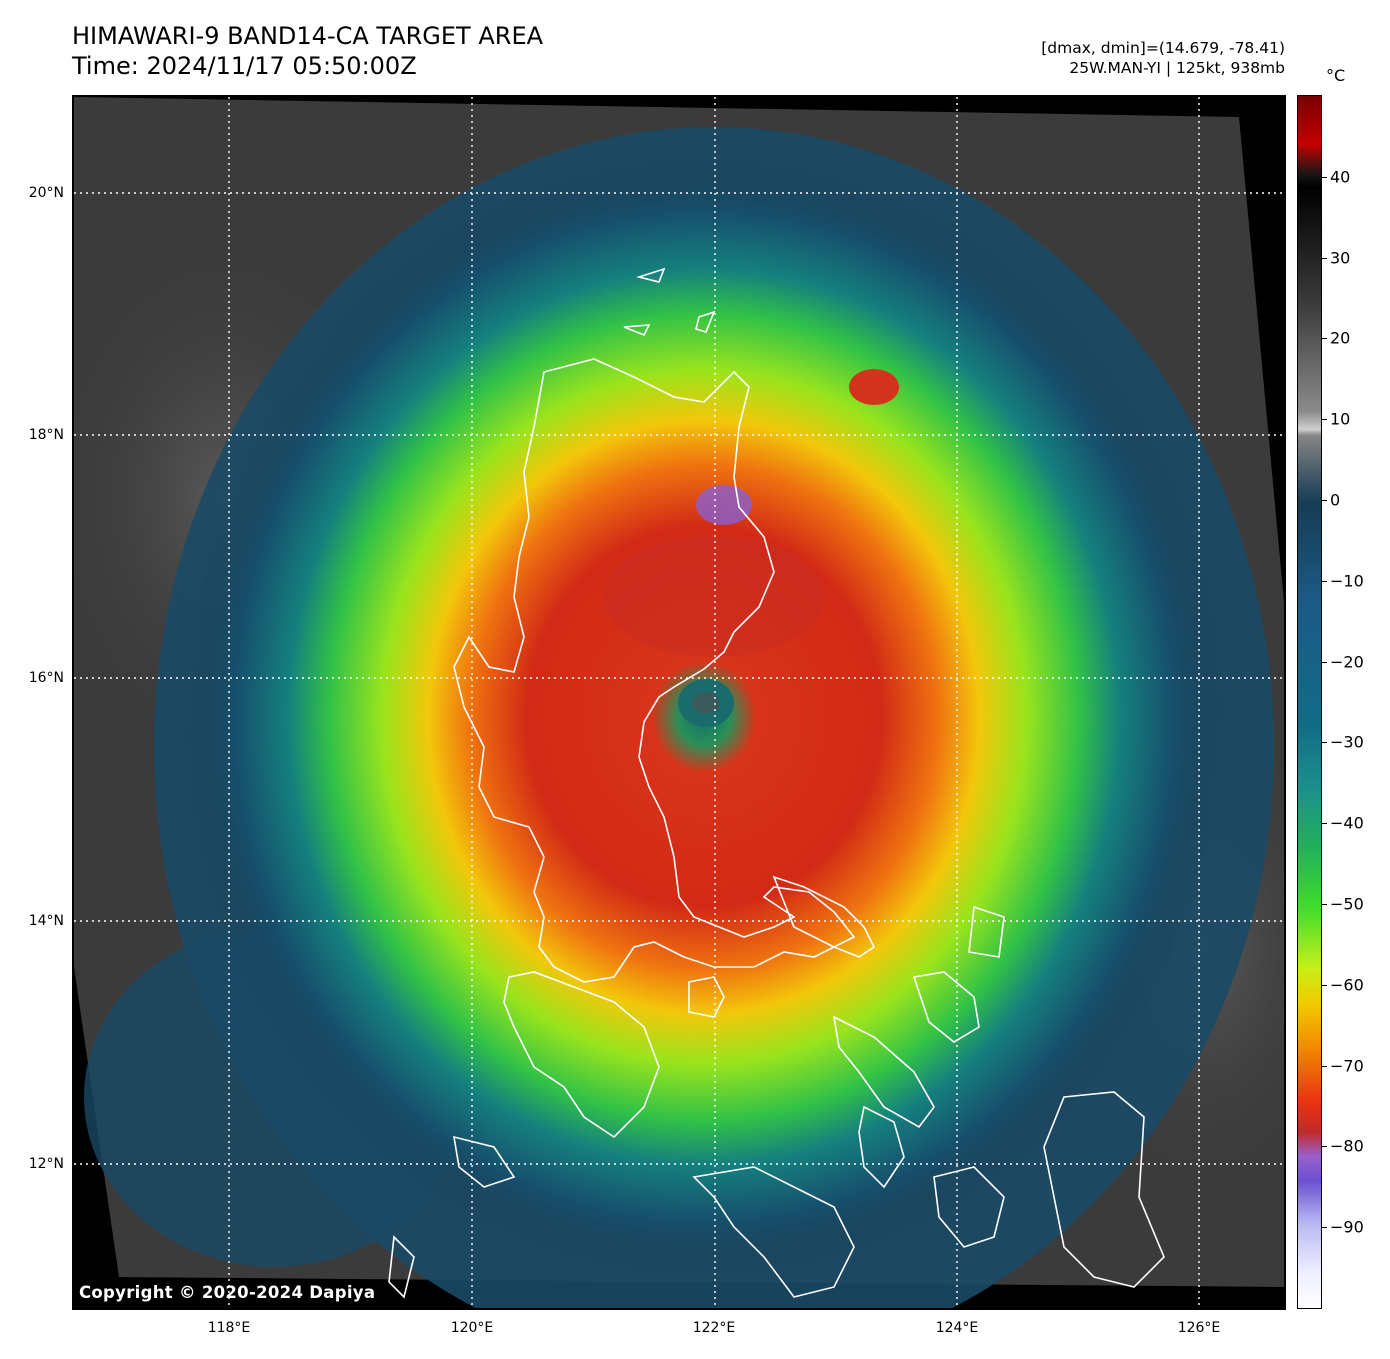 The image size is (1390, 1359). I want to click on dmax-dmin-readout: [dmax, dmin]=(14.679, -78.41), so click(1163, 48).